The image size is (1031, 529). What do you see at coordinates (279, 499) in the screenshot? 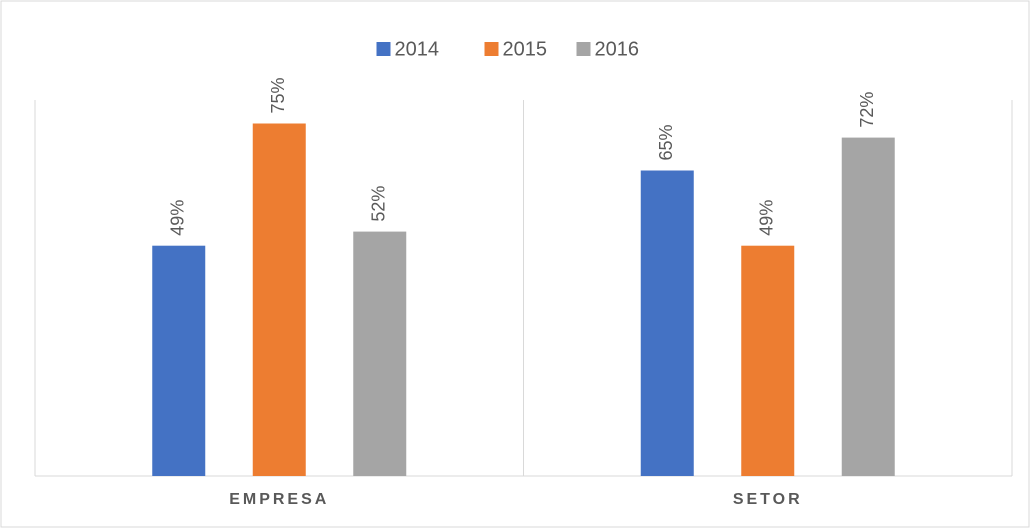
I see `x-tick-label: EMPRESA` at bounding box center [279, 499].